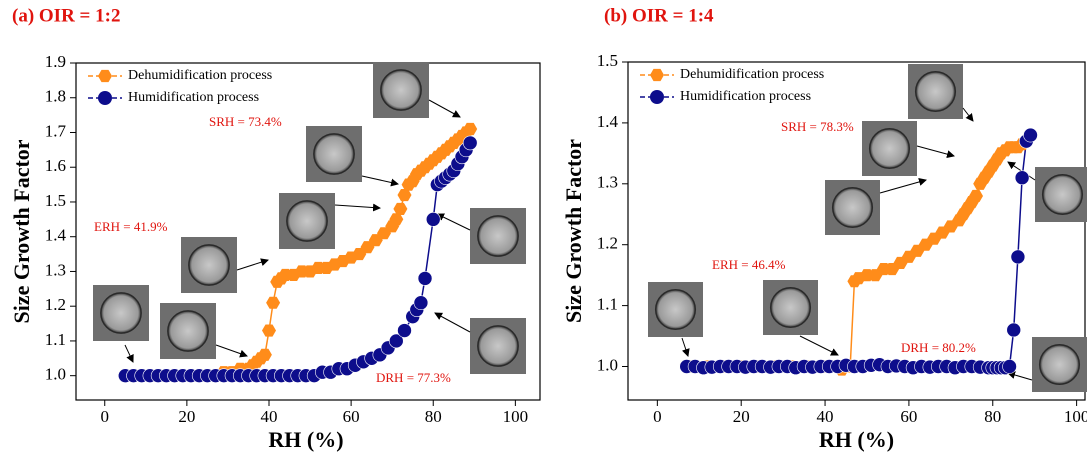 The height and width of the screenshot is (459, 1087). Describe the element at coordinates (66, 15) in the screenshot. I see `chart-title: (a) OIR = 1:2` at that location.